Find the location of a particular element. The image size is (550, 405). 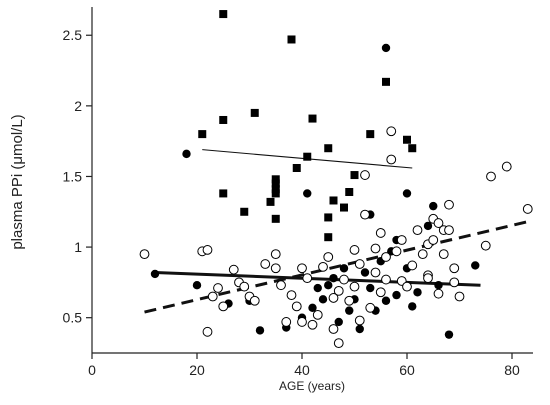

x-tick-label: 20 is located at coordinates (197, 370).